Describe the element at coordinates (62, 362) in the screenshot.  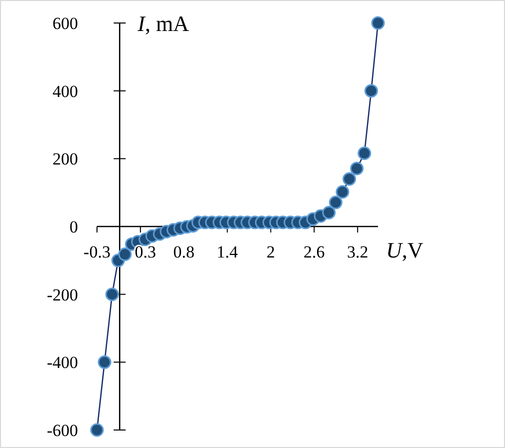
I see `y-tick-label: -400` at that location.